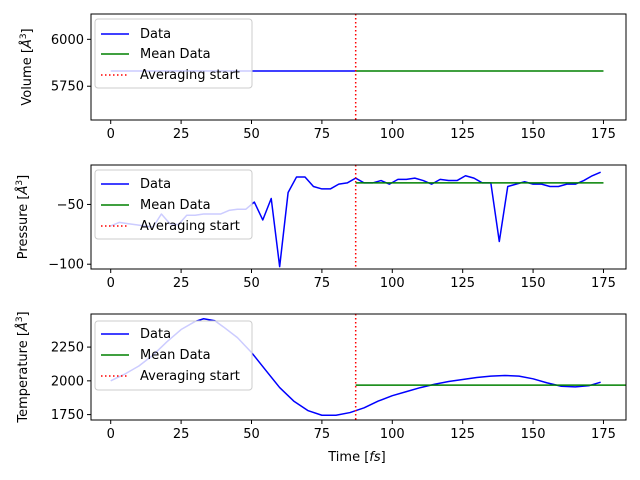 This screenshot has height=480, width=640. What do you see at coordinates (23, 217) in the screenshot?
I see `y-axis-label: Pressure [Å3]` at bounding box center [23, 217].